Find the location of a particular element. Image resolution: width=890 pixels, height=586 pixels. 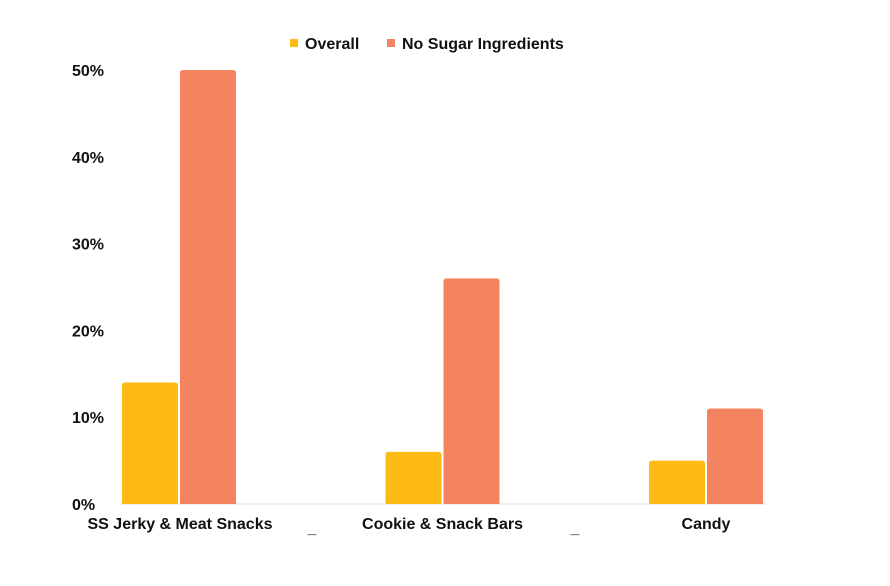

y-tick-label: 40% is located at coordinates (88, 158).